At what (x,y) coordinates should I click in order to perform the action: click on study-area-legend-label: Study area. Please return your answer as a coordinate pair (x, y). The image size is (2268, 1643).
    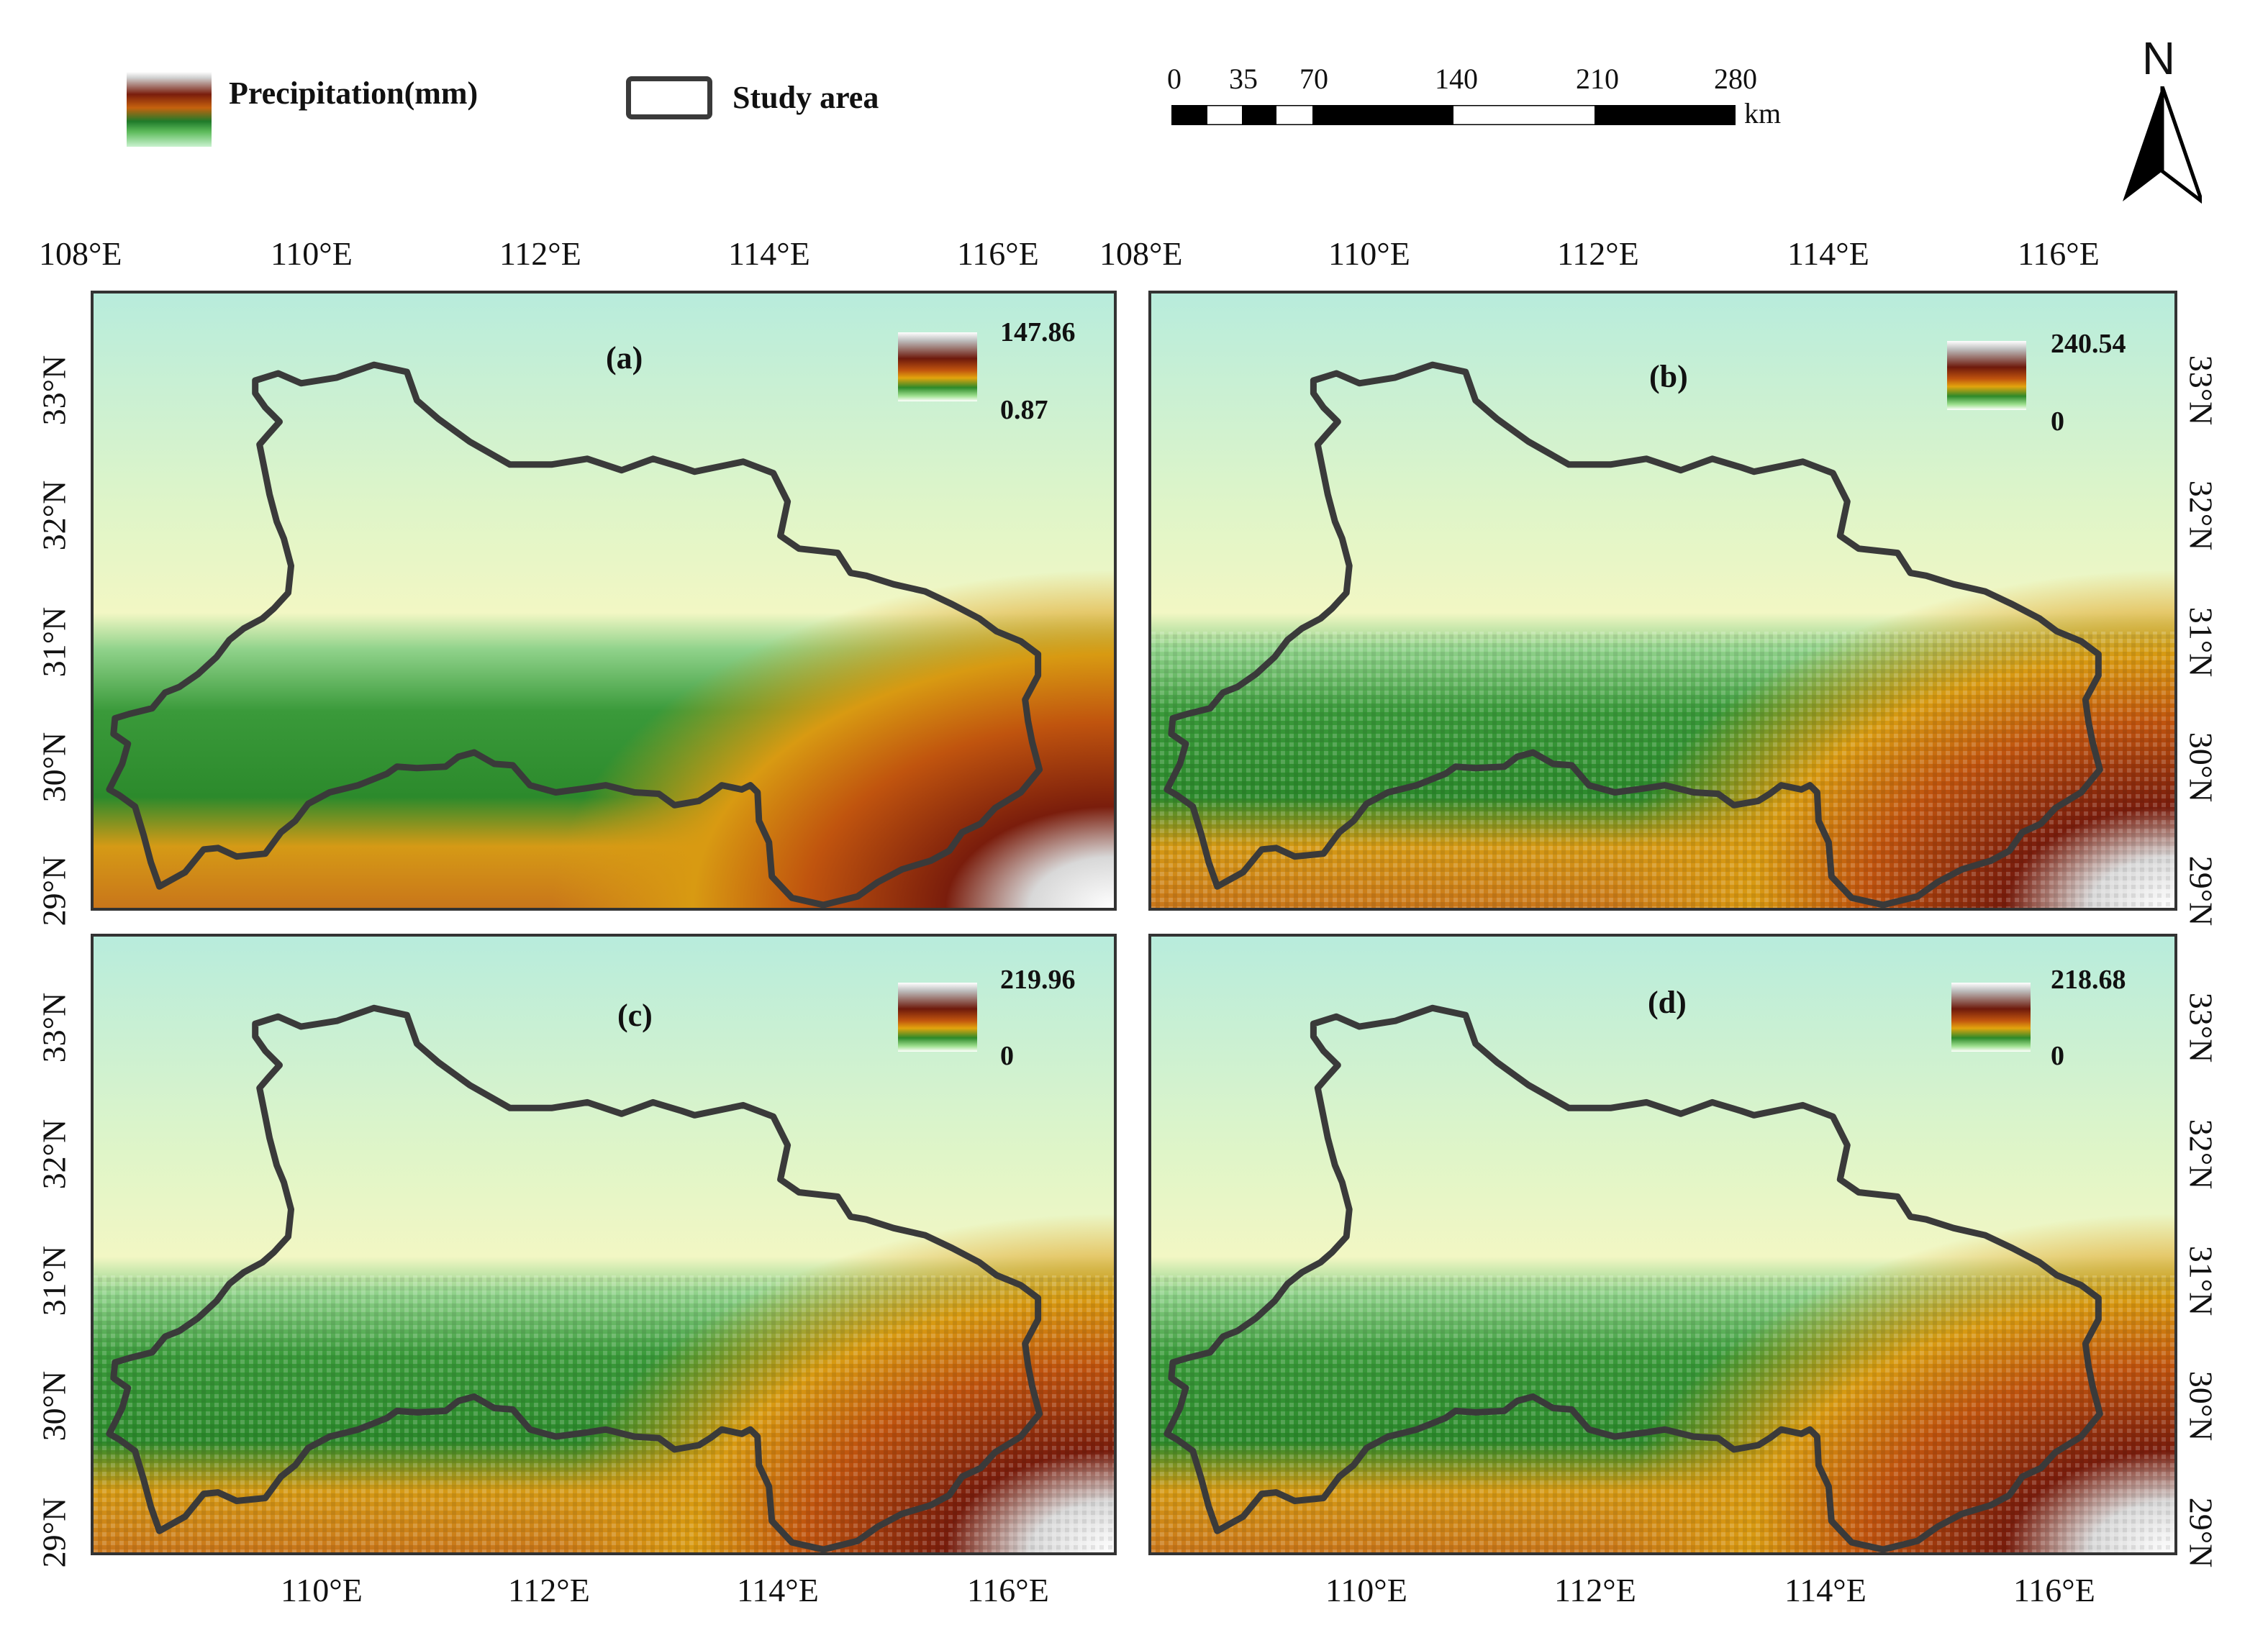
    Looking at the image, I should click on (805, 97).